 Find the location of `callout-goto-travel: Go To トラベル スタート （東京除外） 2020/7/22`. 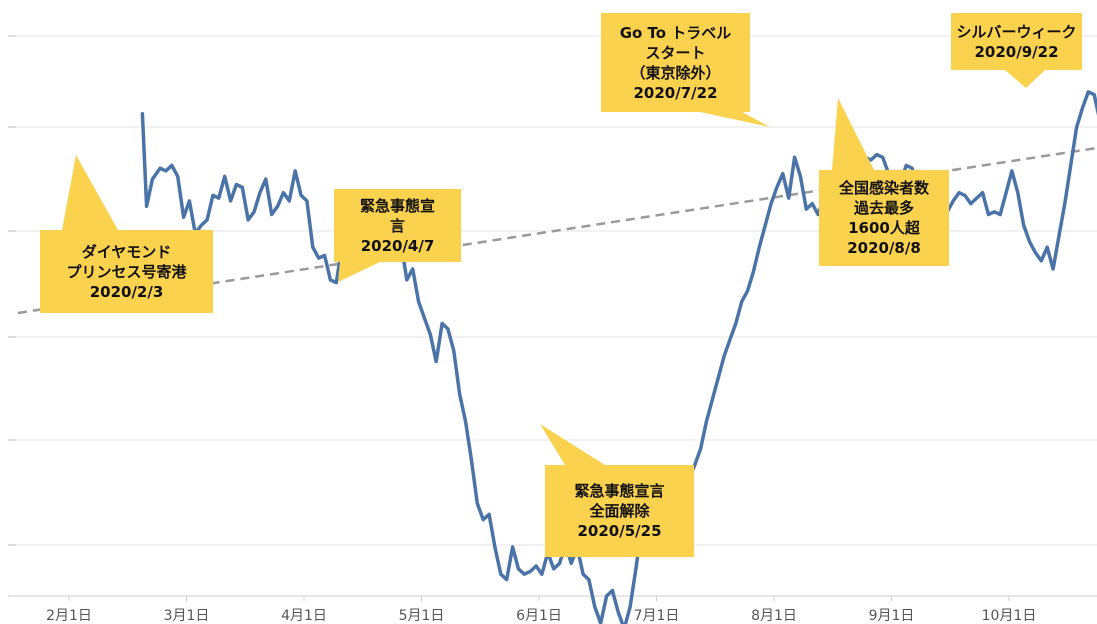

callout-goto-travel: Go To トラベル スタート （東京除外） 2020/7/22 is located at coordinates (675, 62).